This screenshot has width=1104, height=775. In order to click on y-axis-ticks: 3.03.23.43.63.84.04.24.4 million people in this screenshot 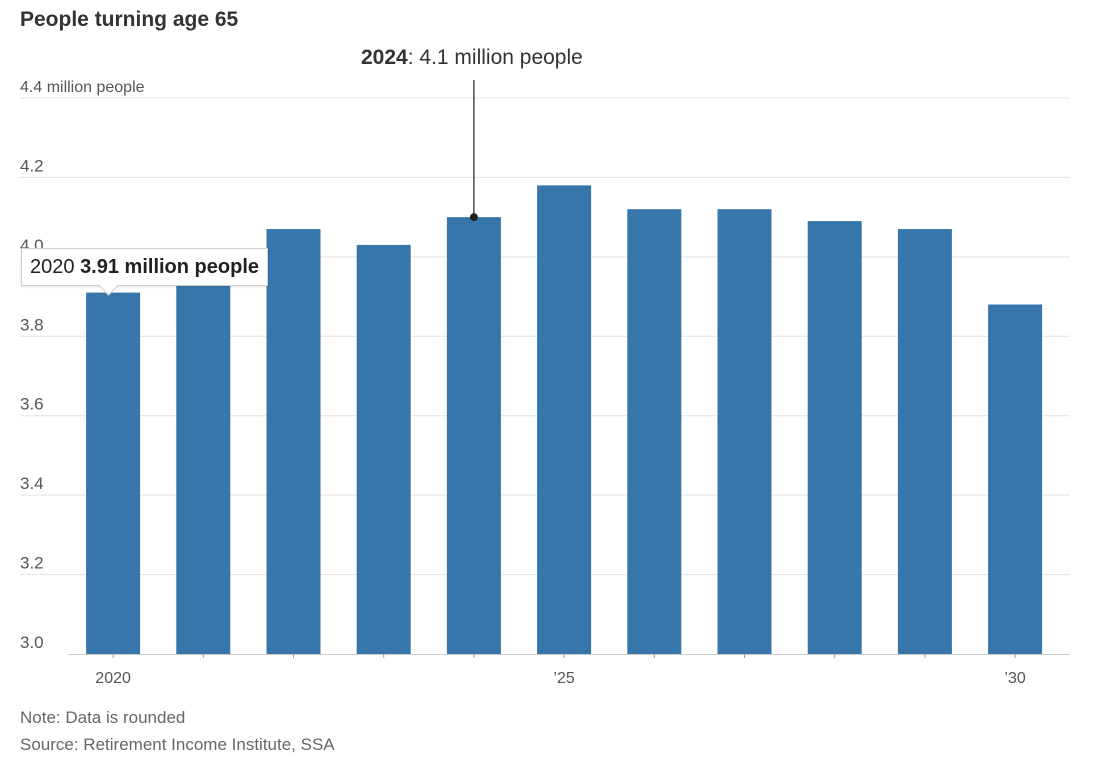, I will do `click(82, 365)`.